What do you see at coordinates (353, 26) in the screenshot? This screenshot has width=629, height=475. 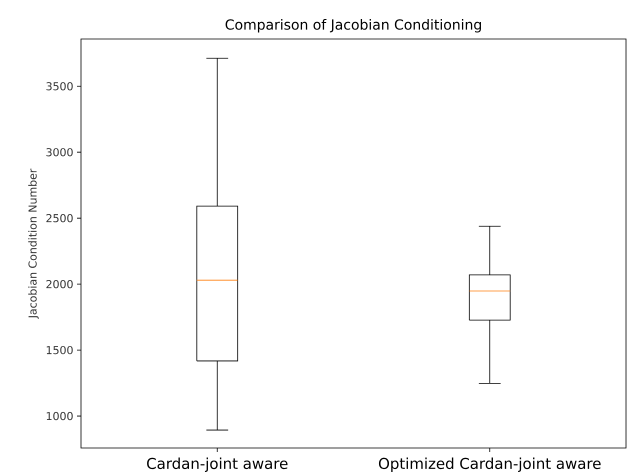 I see `chart-title: Comparison of Jacobian Conditioning` at bounding box center [353, 26].